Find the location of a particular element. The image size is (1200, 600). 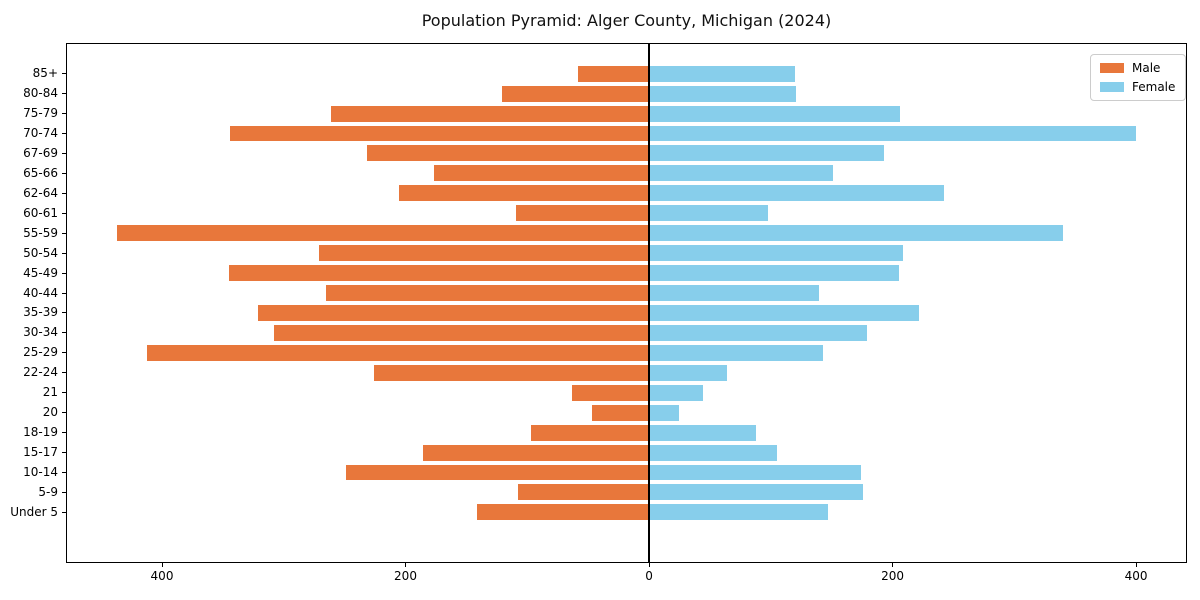

y-tick-label: 60-61 is located at coordinates (40, 212).